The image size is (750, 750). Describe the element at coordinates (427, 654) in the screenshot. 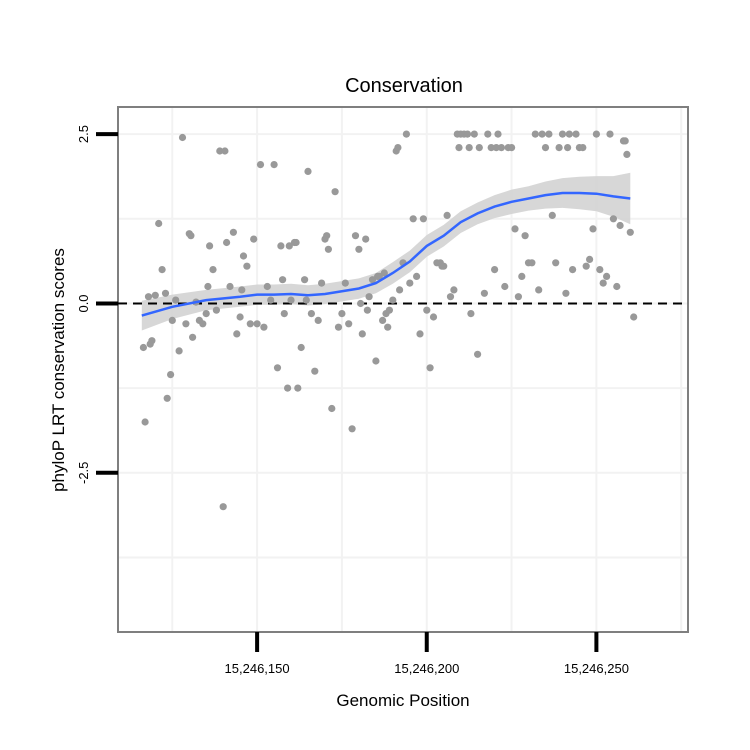

I see `x-axis: 15,246,150 15,246,200 15,246,250` at that location.